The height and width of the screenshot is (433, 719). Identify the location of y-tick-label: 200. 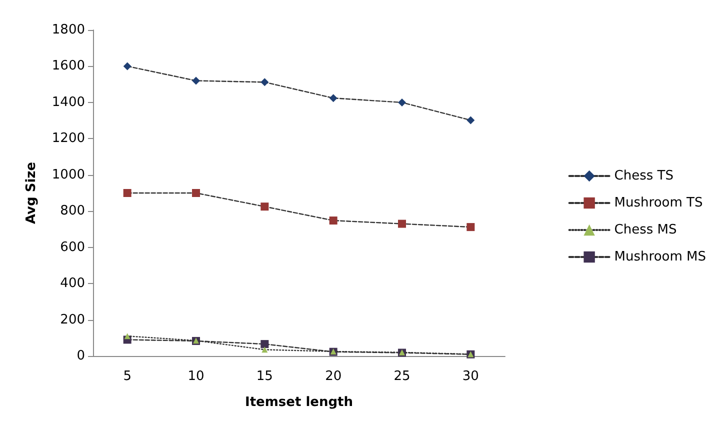
(72, 320).